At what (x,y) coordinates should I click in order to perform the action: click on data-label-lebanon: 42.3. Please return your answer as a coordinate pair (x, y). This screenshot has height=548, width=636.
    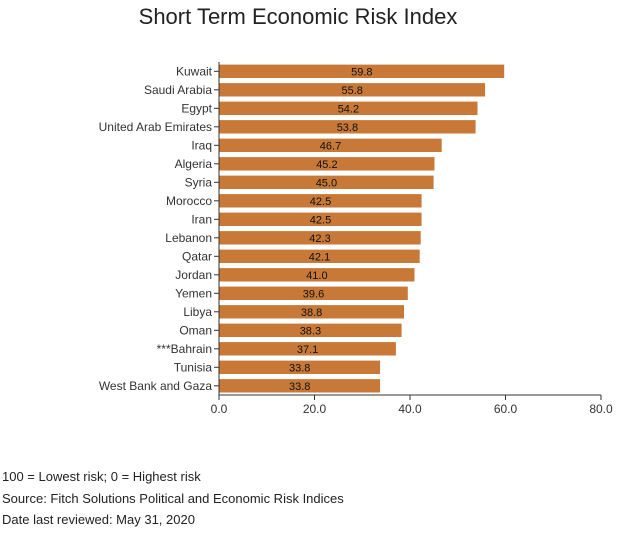
    Looking at the image, I should click on (319, 239).